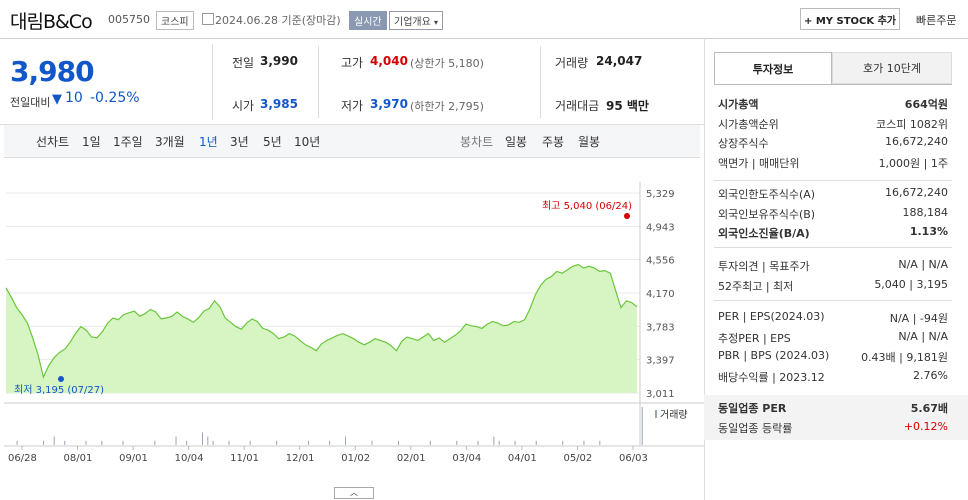 The image size is (968, 500). Describe the element at coordinates (913, 163) in the screenshot. I see `invest-row-value: 1,000원 | 1주` at that location.